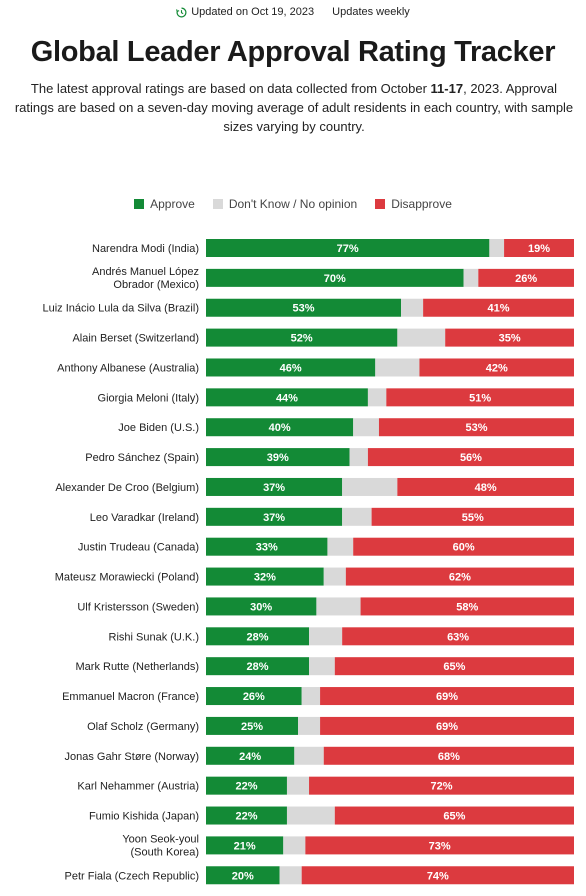  What do you see at coordinates (120, 309) in the screenshot?
I see `category-label: Luiz Inácio Lula da Silva (Brazil)` at bounding box center [120, 309].